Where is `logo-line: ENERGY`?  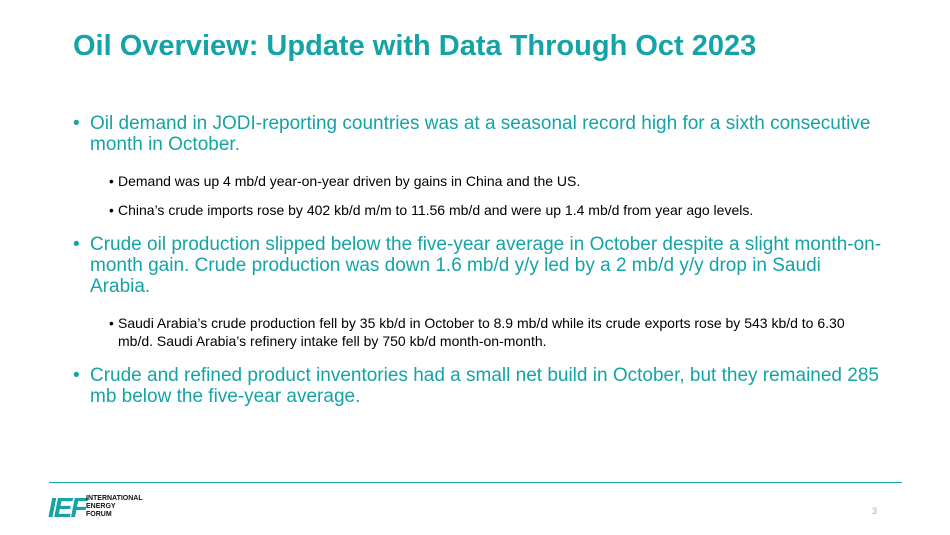 logo-line: ENERGY is located at coordinates (101, 506).